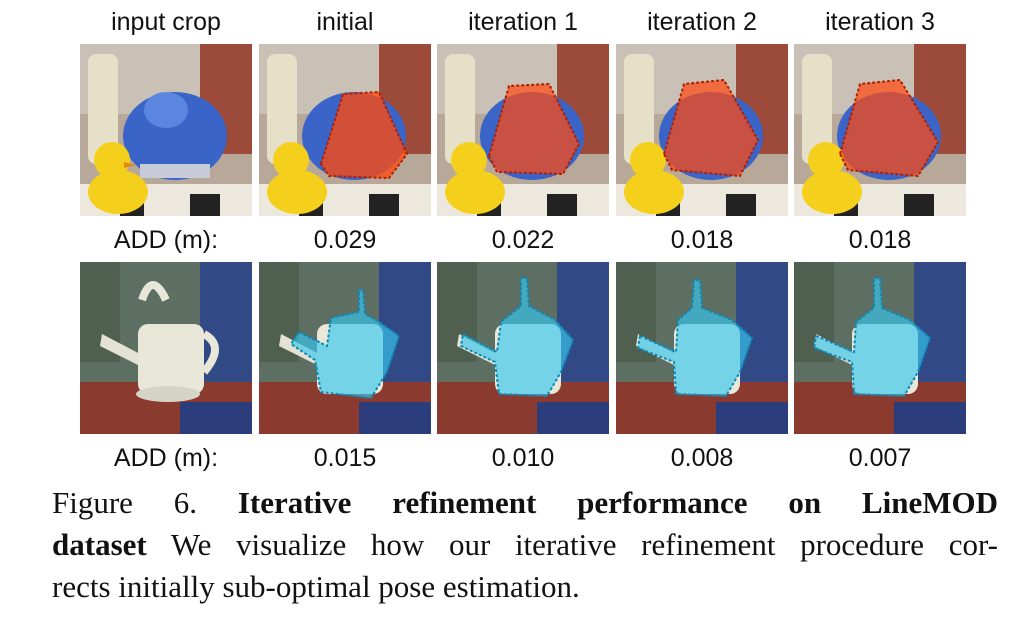 This screenshot has height=636, width=1020. I want to click on caption-bold-dataset: dataset, so click(99, 544).